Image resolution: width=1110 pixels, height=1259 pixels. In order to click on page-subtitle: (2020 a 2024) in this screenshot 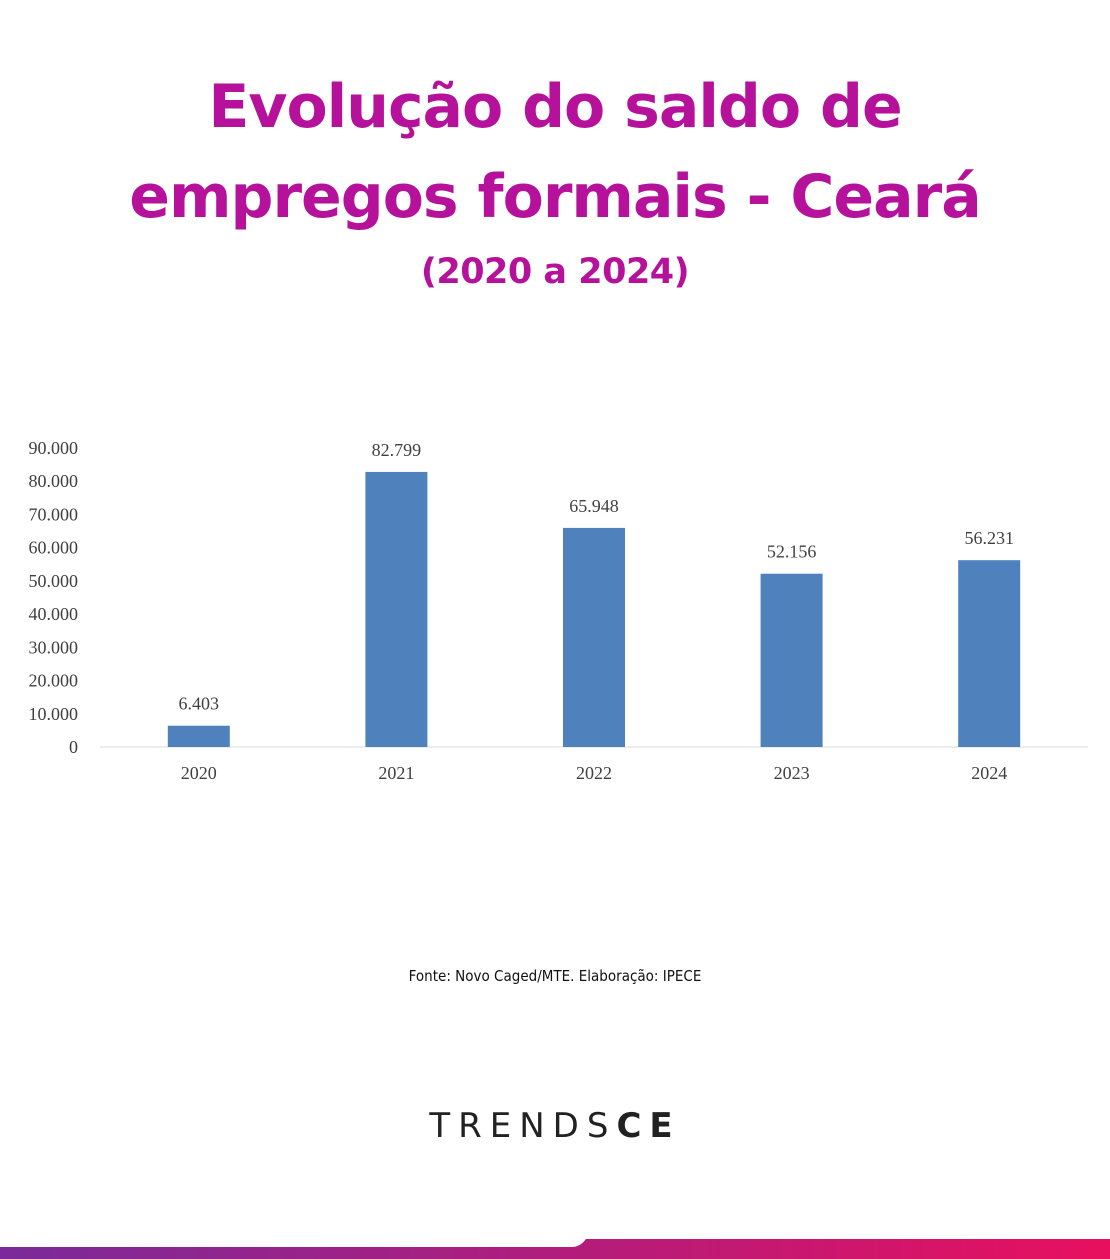, I will do `click(555, 272)`.